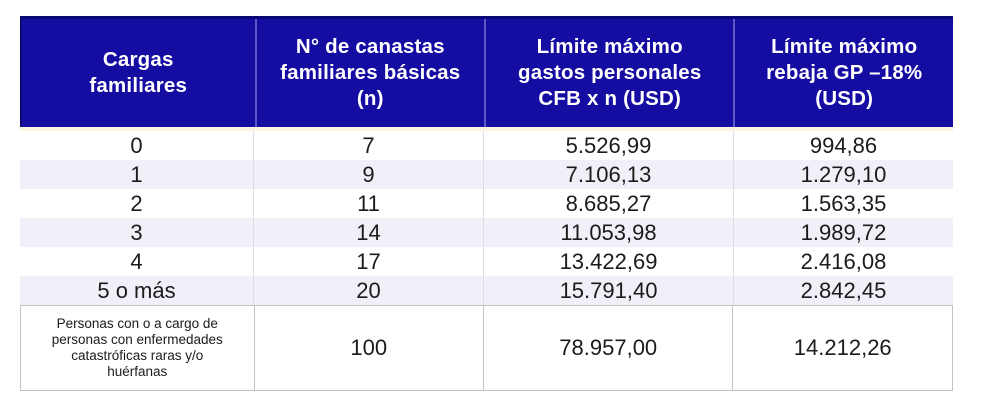 The height and width of the screenshot is (407, 986). Describe the element at coordinates (843, 290) in the screenshot. I see `cell-limite-rebaja: 2.842,45` at that location.